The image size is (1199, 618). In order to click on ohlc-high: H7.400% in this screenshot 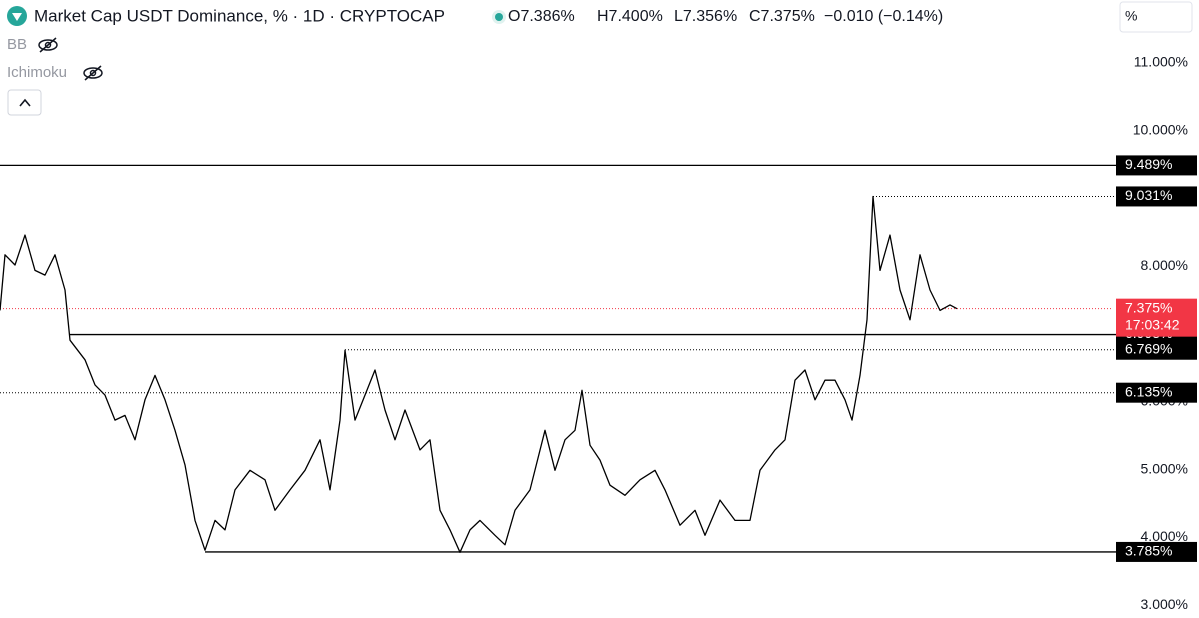, I will do `click(630, 16)`.